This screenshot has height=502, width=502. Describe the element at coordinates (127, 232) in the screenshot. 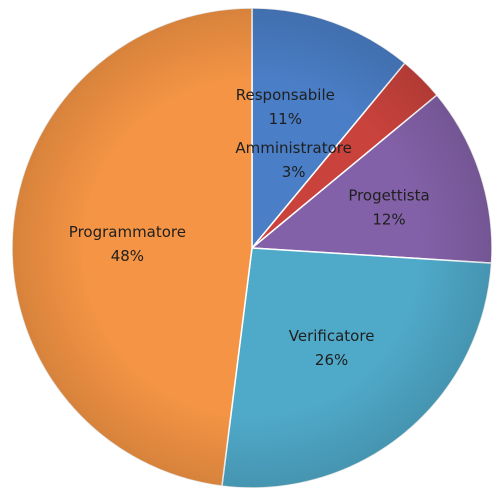

I see `slice-label-programmatore: Programmatore` at that location.